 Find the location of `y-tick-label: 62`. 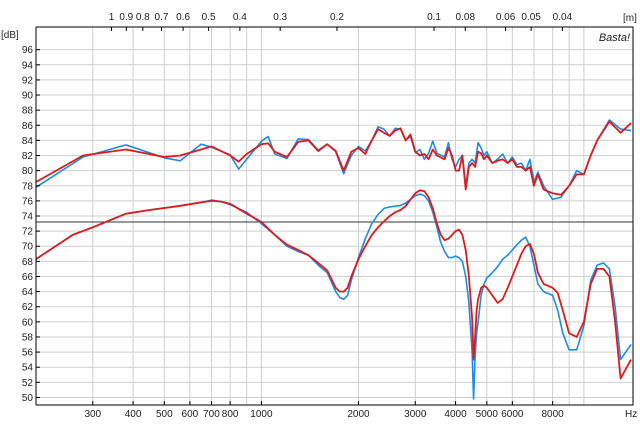

y-tick-label: 62 is located at coordinates (28, 307).